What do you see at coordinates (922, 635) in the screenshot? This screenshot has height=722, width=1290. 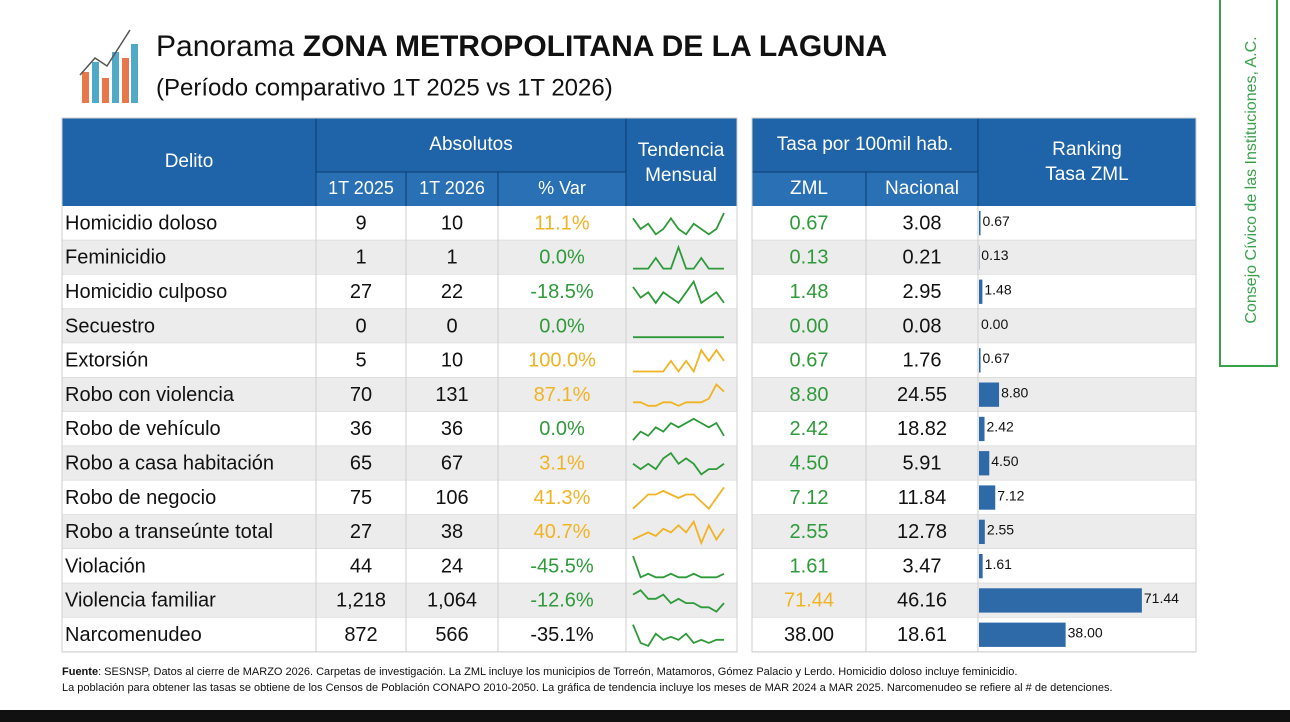 I see `nacional: 18.61` at bounding box center [922, 635].